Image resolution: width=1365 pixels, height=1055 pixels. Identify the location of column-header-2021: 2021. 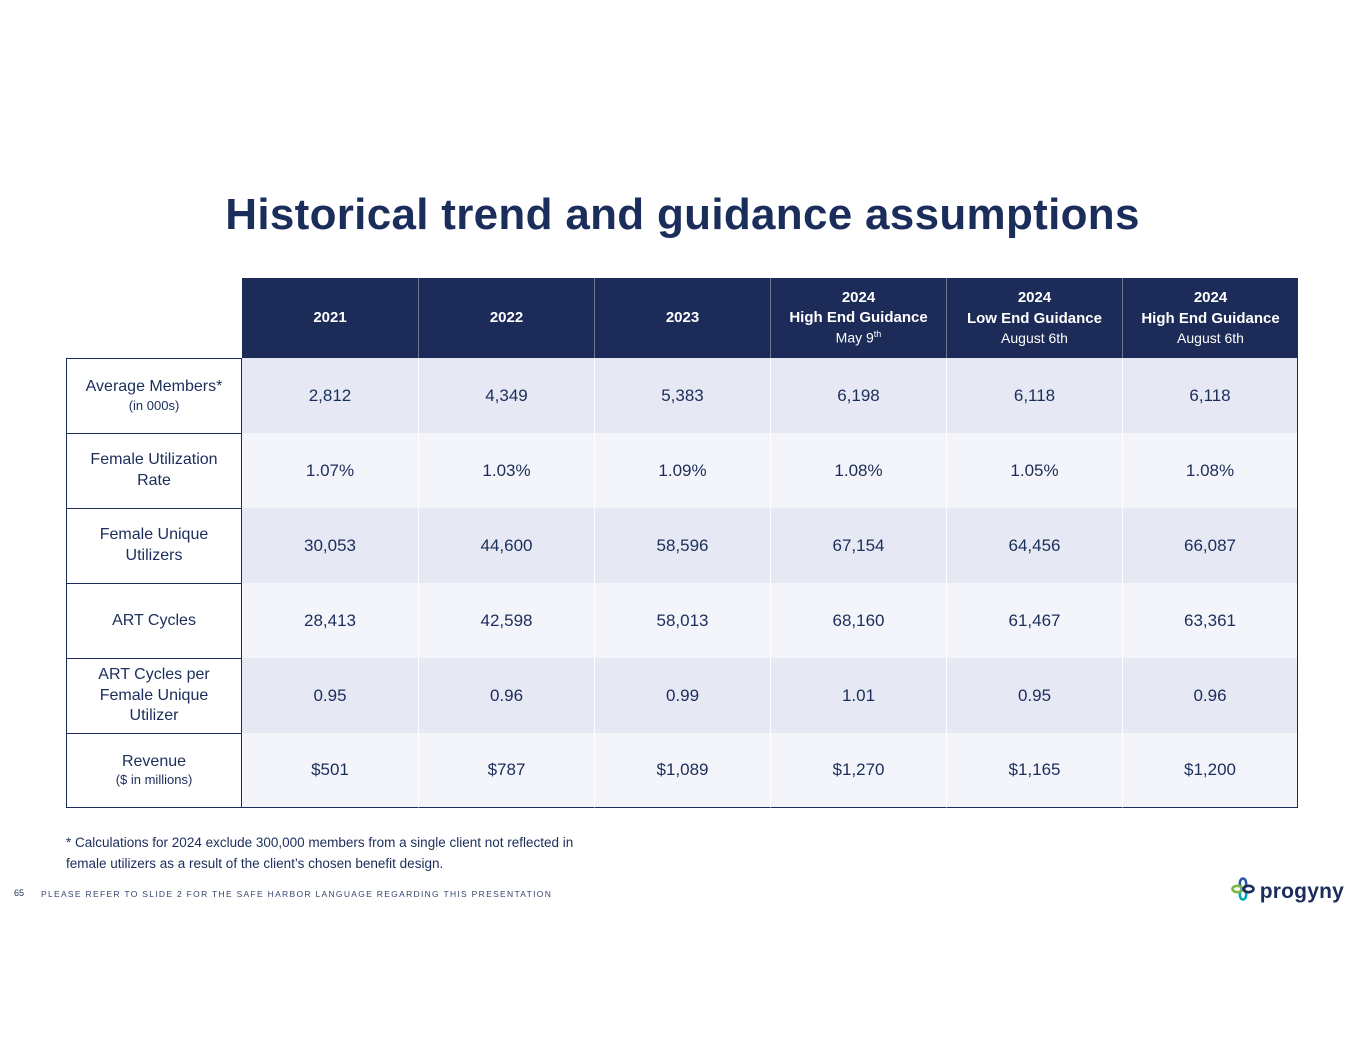
(330, 318).